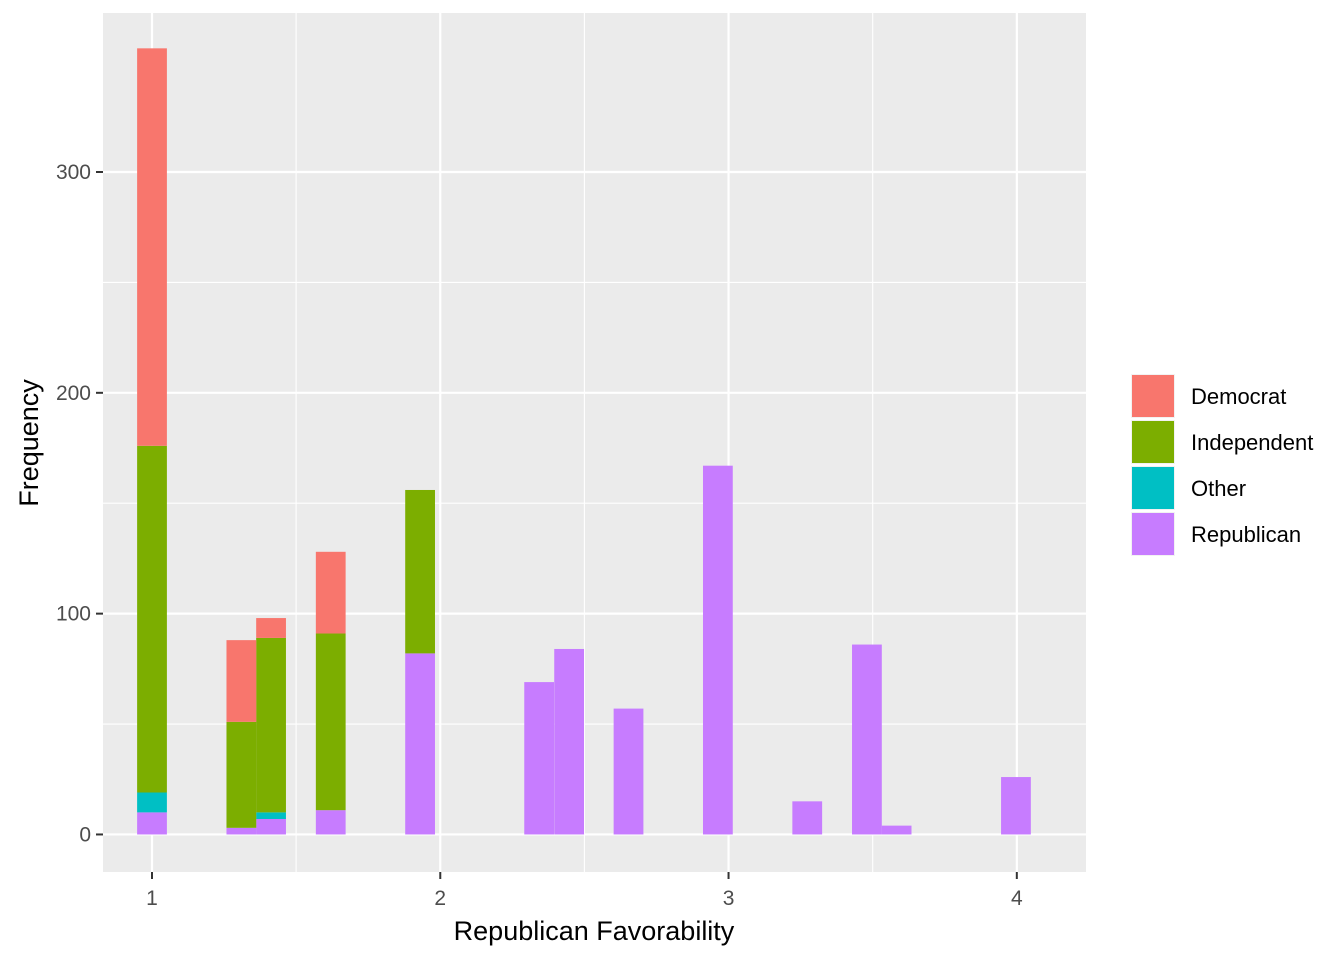 The width and height of the screenshot is (1344, 960). Describe the element at coordinates (1222, 465) in the screenshot. I see `legend: Democrat Independent Other Republican` at that location.